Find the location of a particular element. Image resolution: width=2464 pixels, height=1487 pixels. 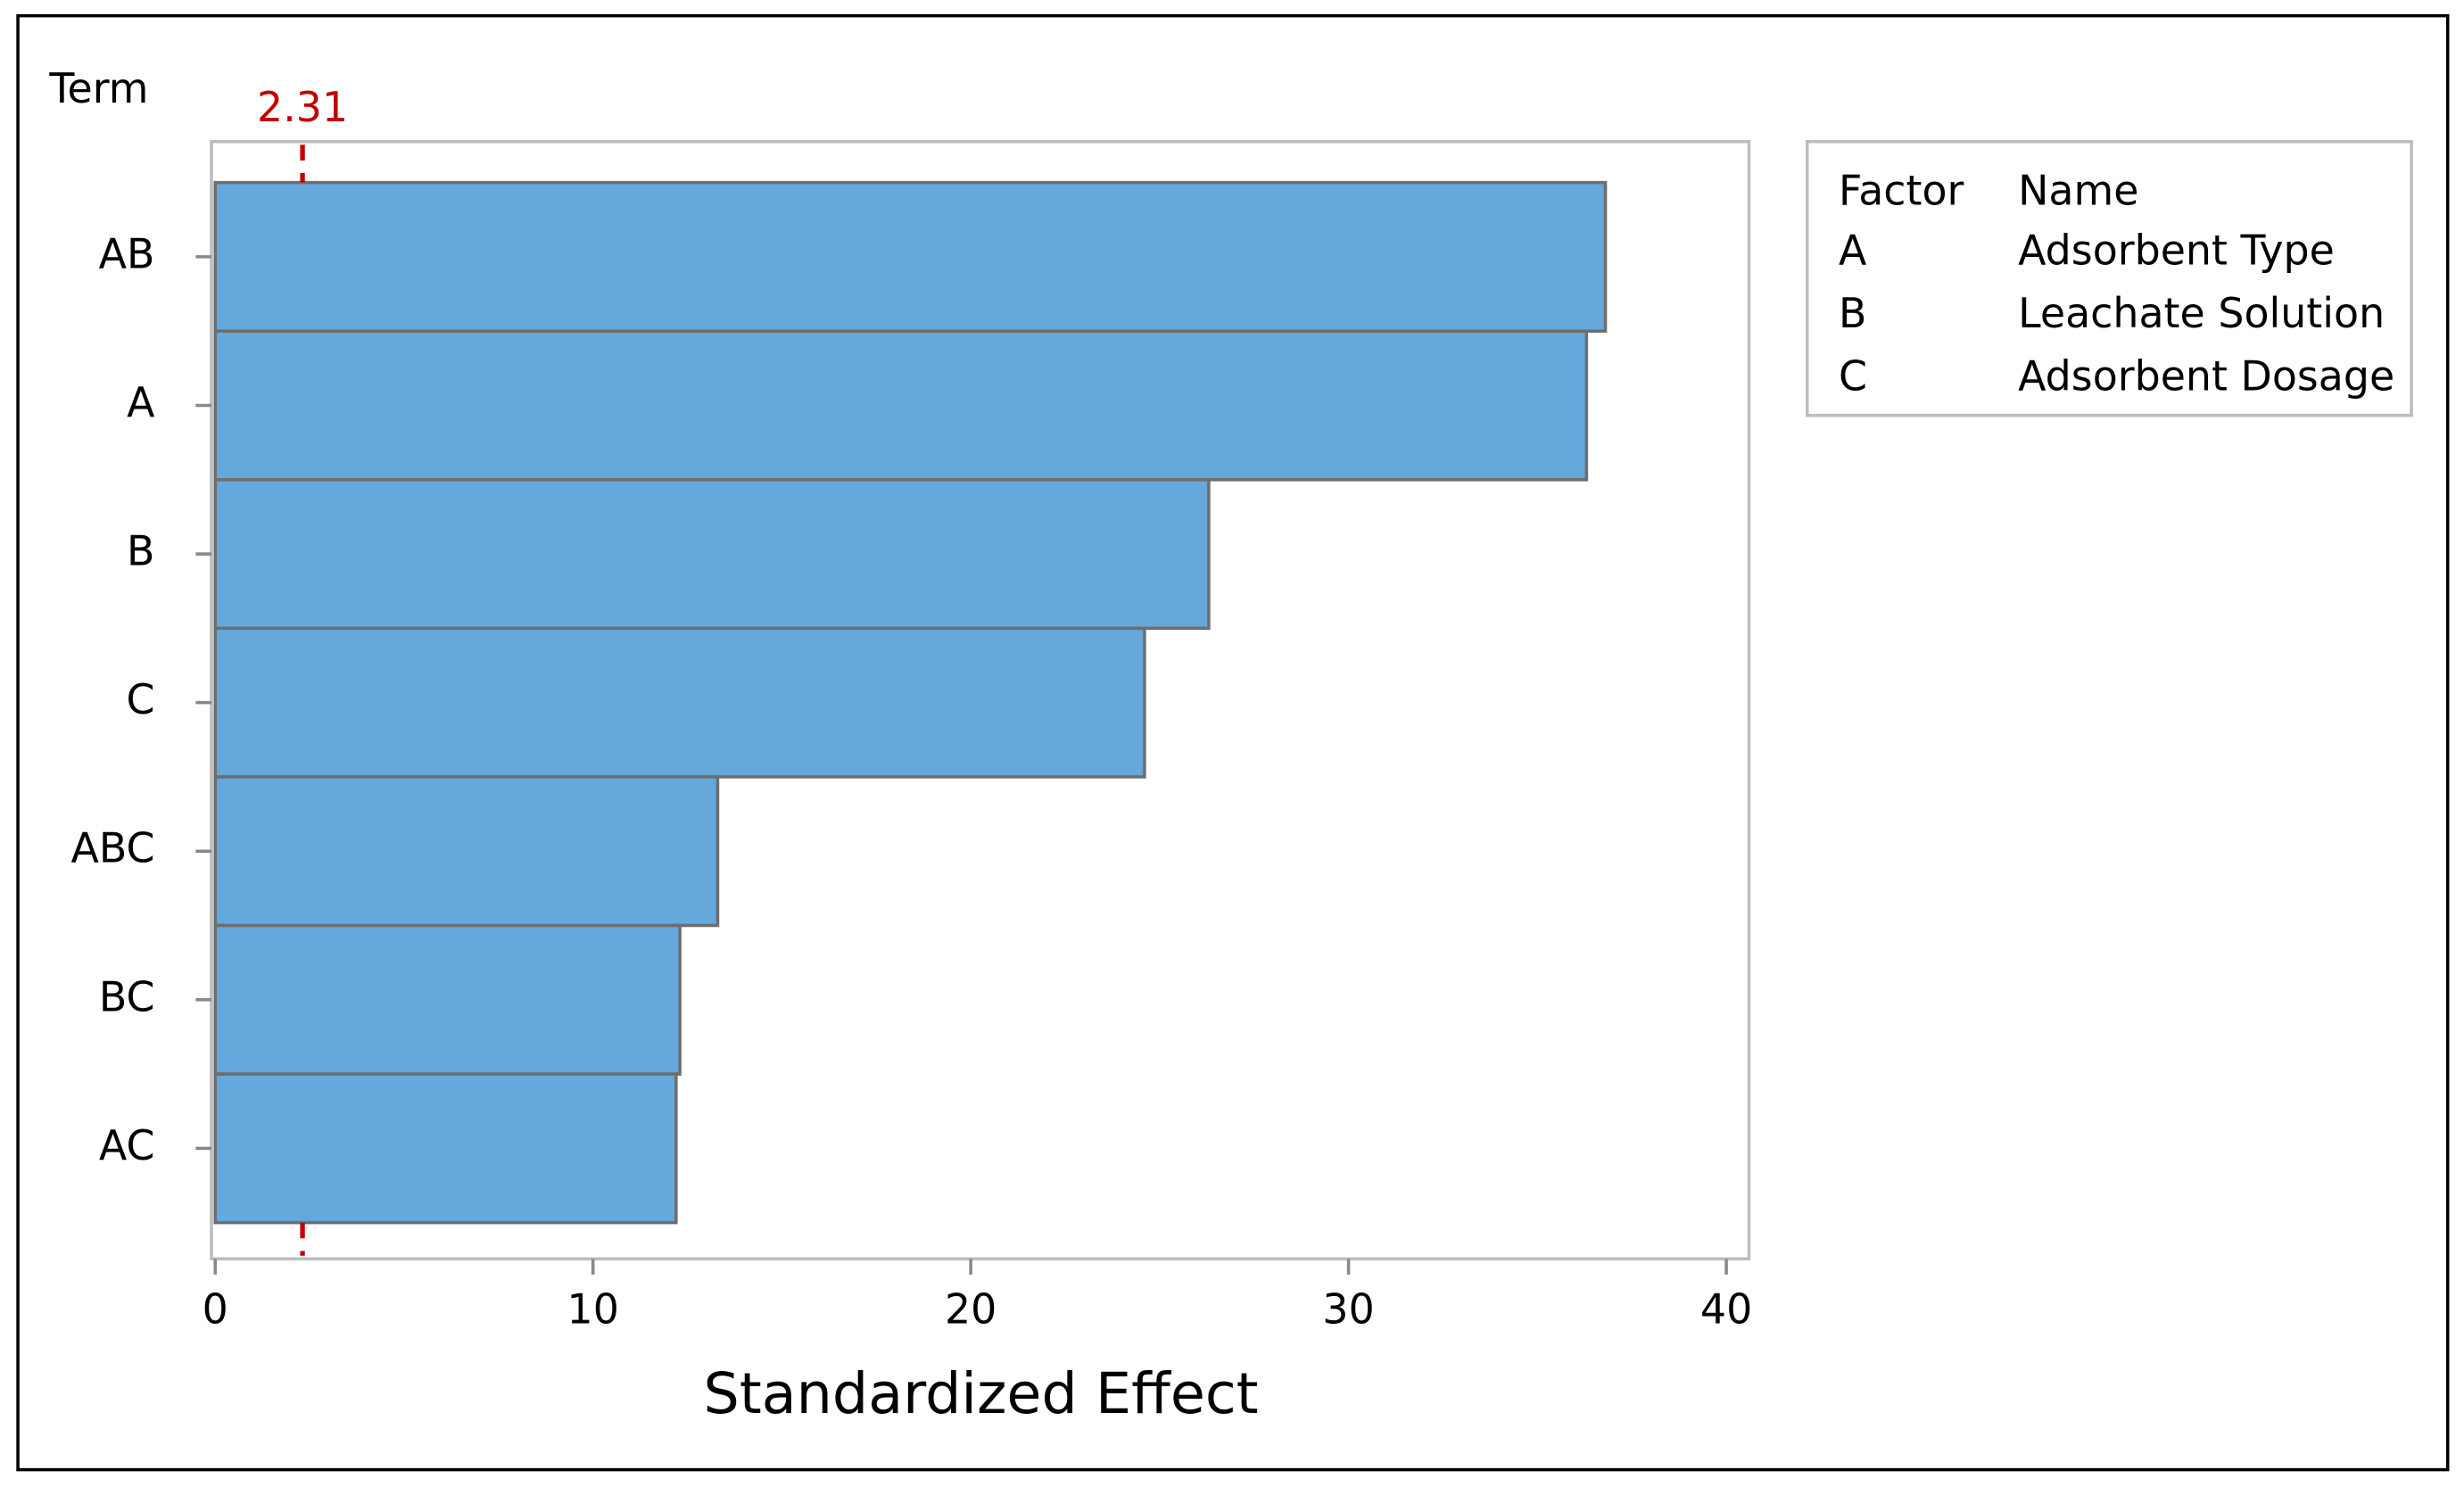

reference-label: 2.31 is located at coordinates (302, 107).